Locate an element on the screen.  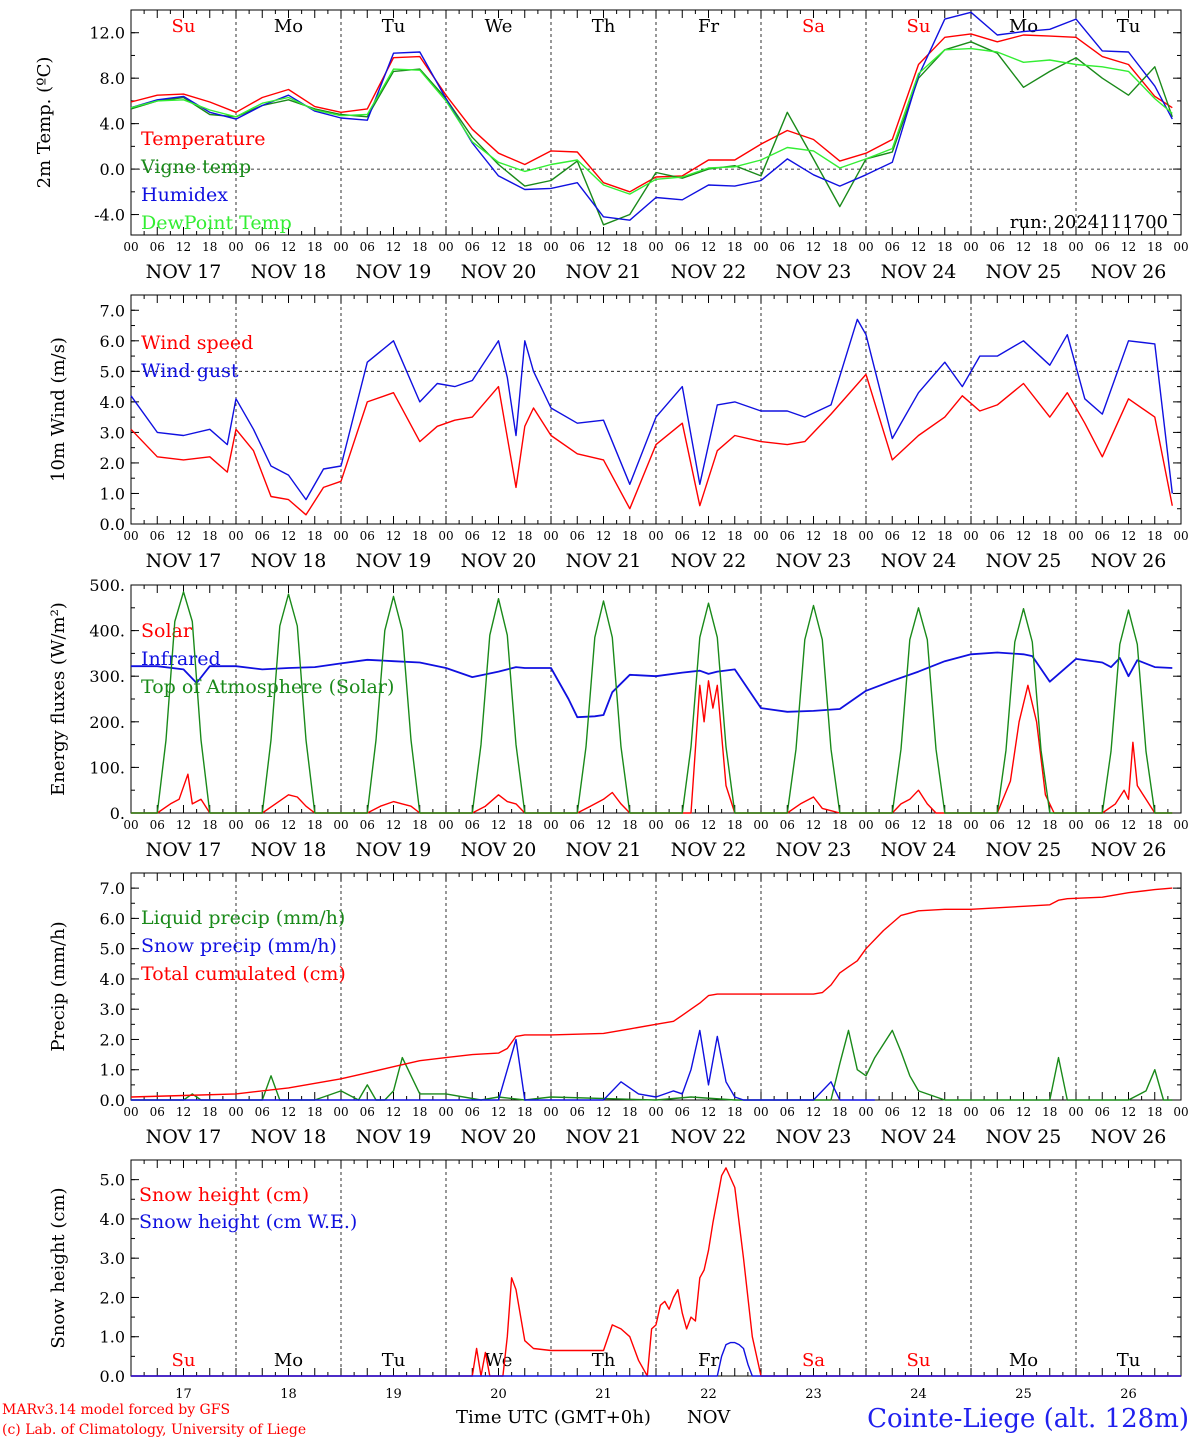
date-label: NOV 21 is located at coordinates (604, 561).